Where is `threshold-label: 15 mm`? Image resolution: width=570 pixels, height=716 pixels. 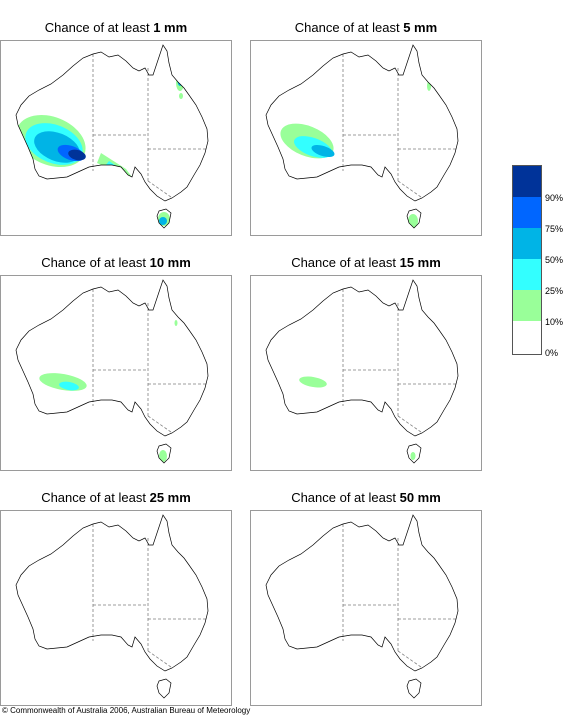 threshold-label: 15 mm is located at coordinates (420, 262).